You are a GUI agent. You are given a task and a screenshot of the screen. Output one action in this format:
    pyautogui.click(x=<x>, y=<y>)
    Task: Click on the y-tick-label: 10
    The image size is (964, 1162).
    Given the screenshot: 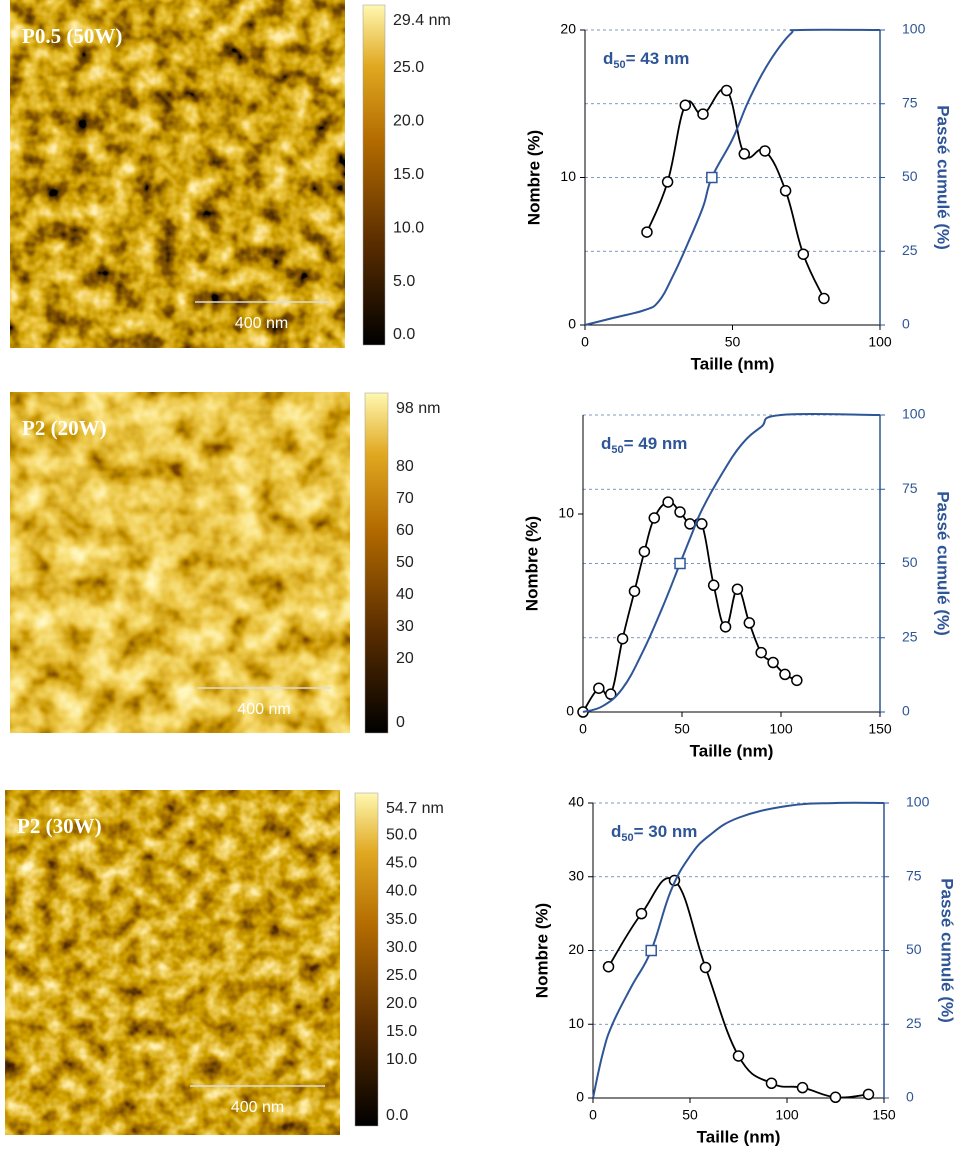 What is the action you would take?
    pyautogui.click(x=566, y=513)
    